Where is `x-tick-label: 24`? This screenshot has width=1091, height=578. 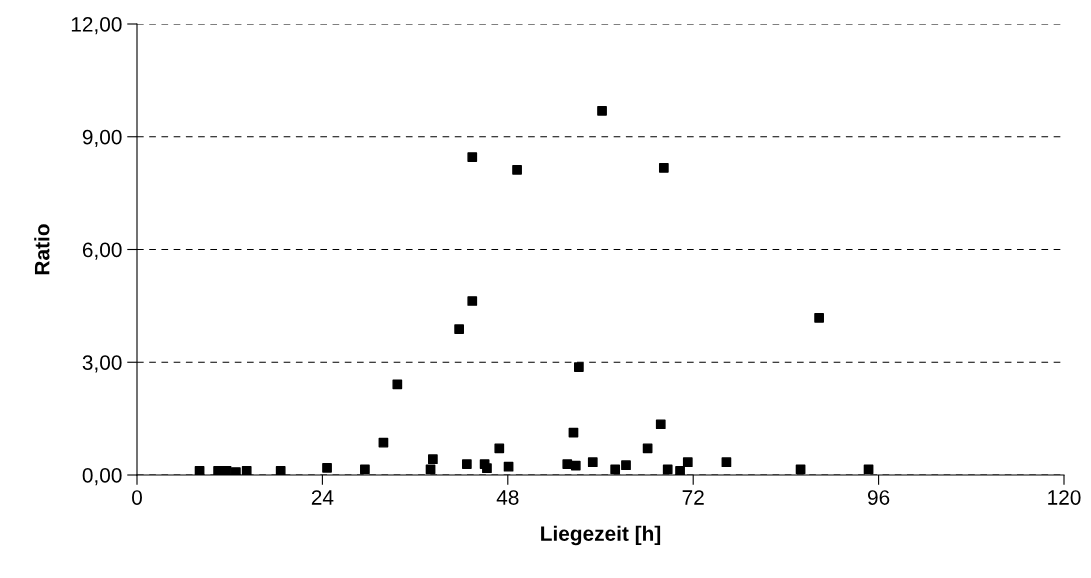
x-tick-label: 24 is located at coordinates (322, 497).